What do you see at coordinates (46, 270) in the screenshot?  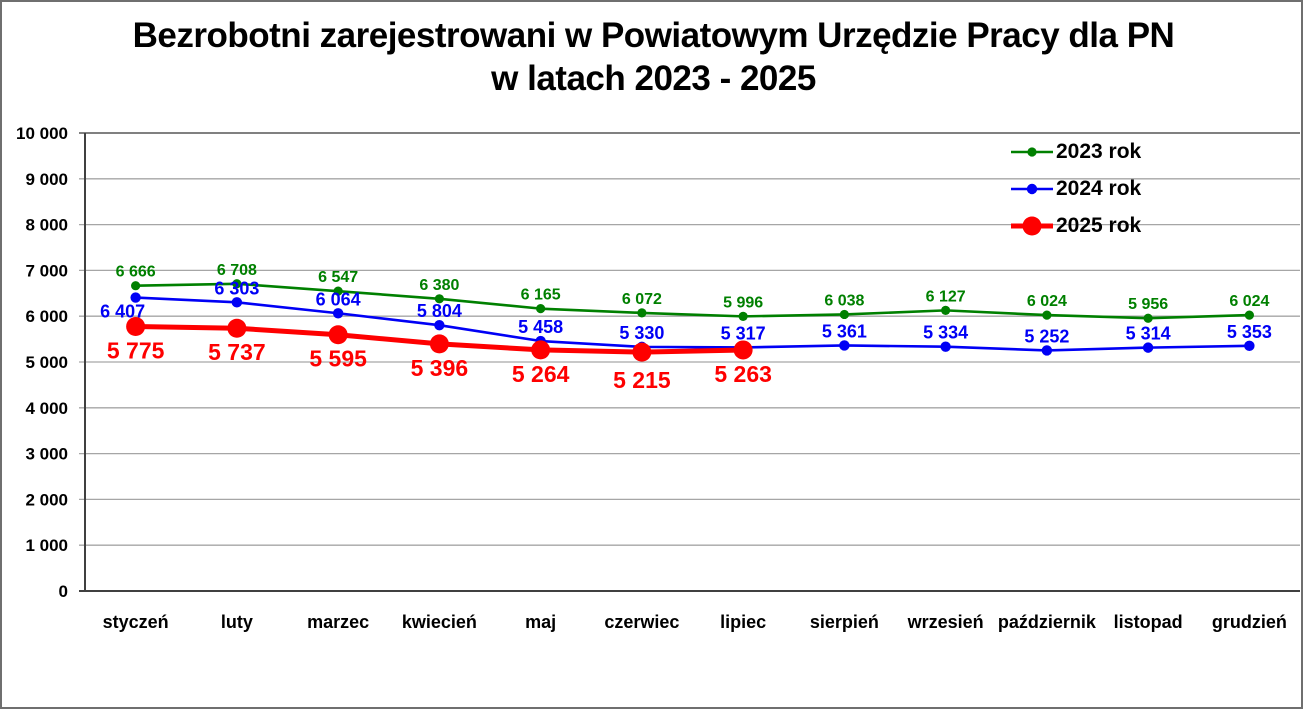 I see `y-tick-label: 7 000` at bounding box center [46, 270].